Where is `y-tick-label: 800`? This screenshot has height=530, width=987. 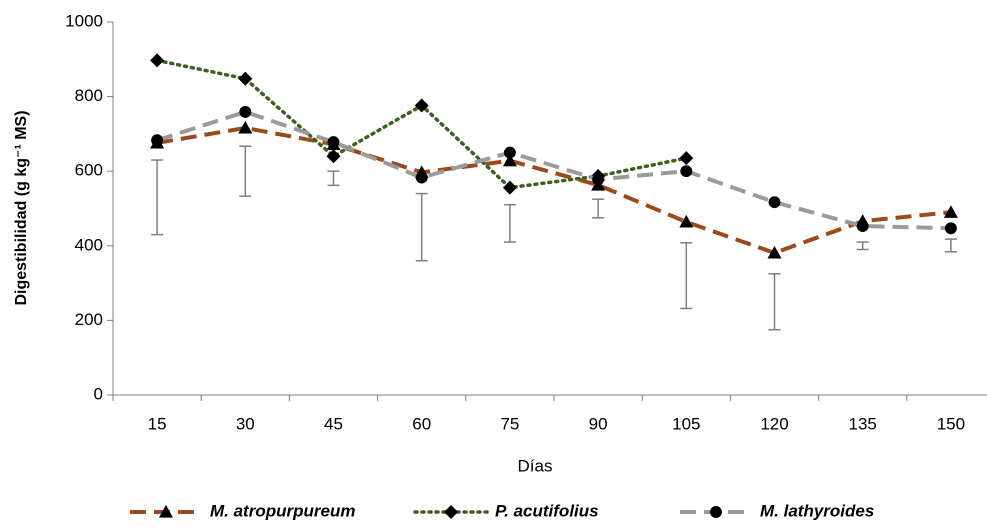 y-tick-label: 800 is located at coordinates (89, 95).